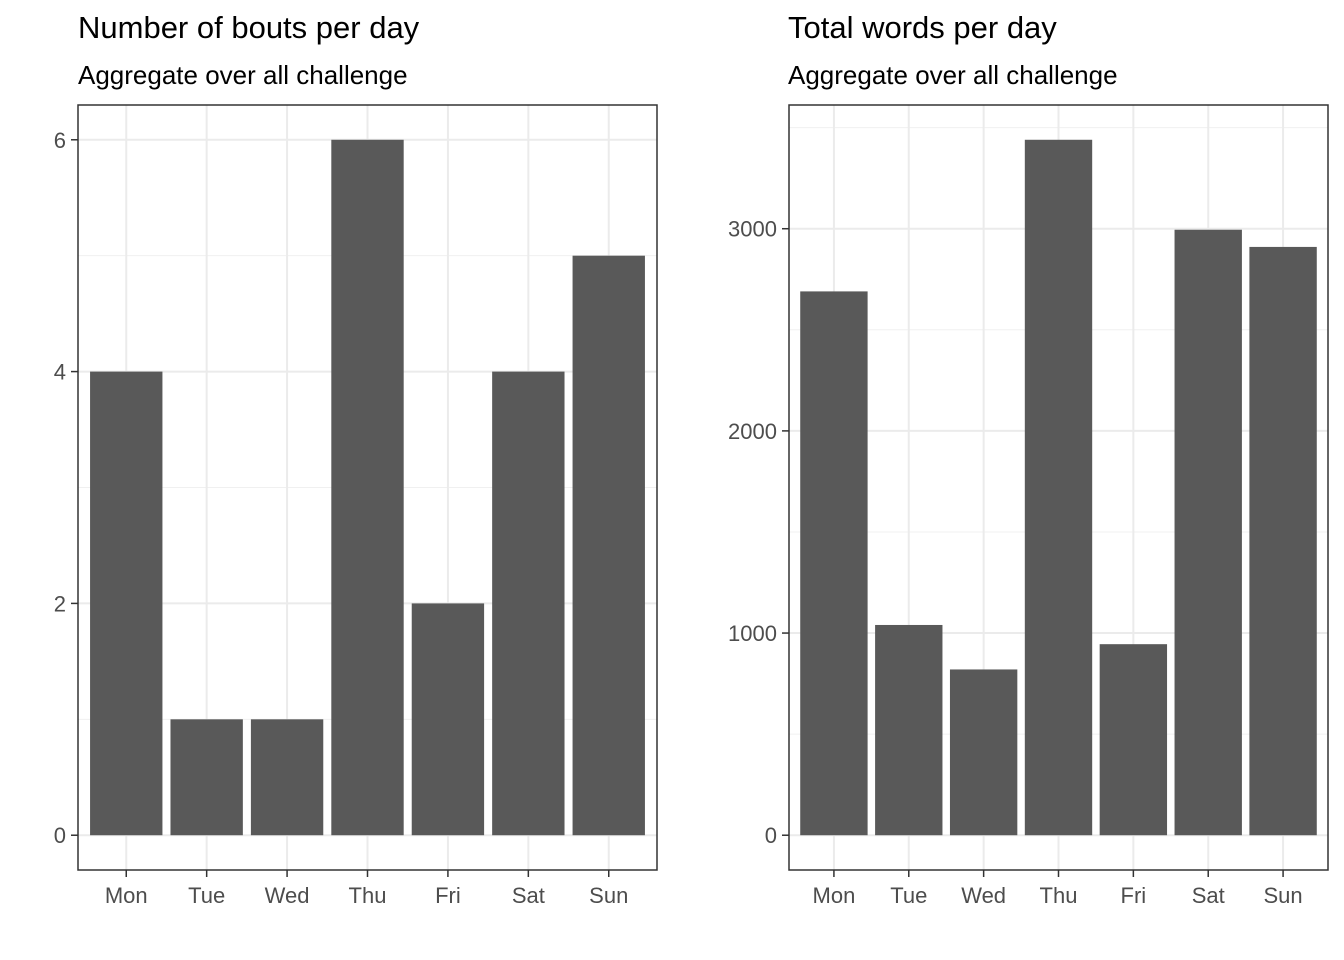 The image size is (1344, 960). What do you see at coordinates (60, 372) in the screenshot?
I see `y-tick-label: 4` at bounding box center [60, 372].